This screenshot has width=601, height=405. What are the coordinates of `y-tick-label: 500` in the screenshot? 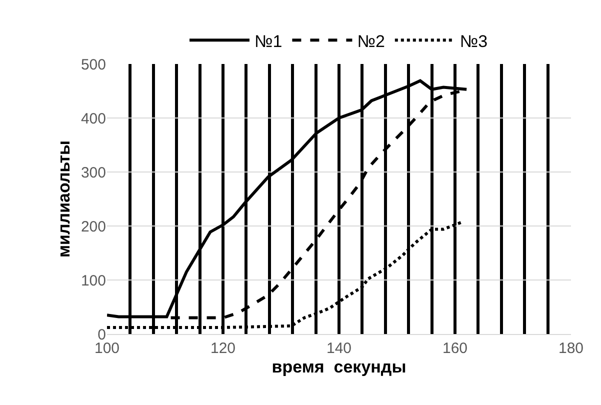 It's located at (93, 65).